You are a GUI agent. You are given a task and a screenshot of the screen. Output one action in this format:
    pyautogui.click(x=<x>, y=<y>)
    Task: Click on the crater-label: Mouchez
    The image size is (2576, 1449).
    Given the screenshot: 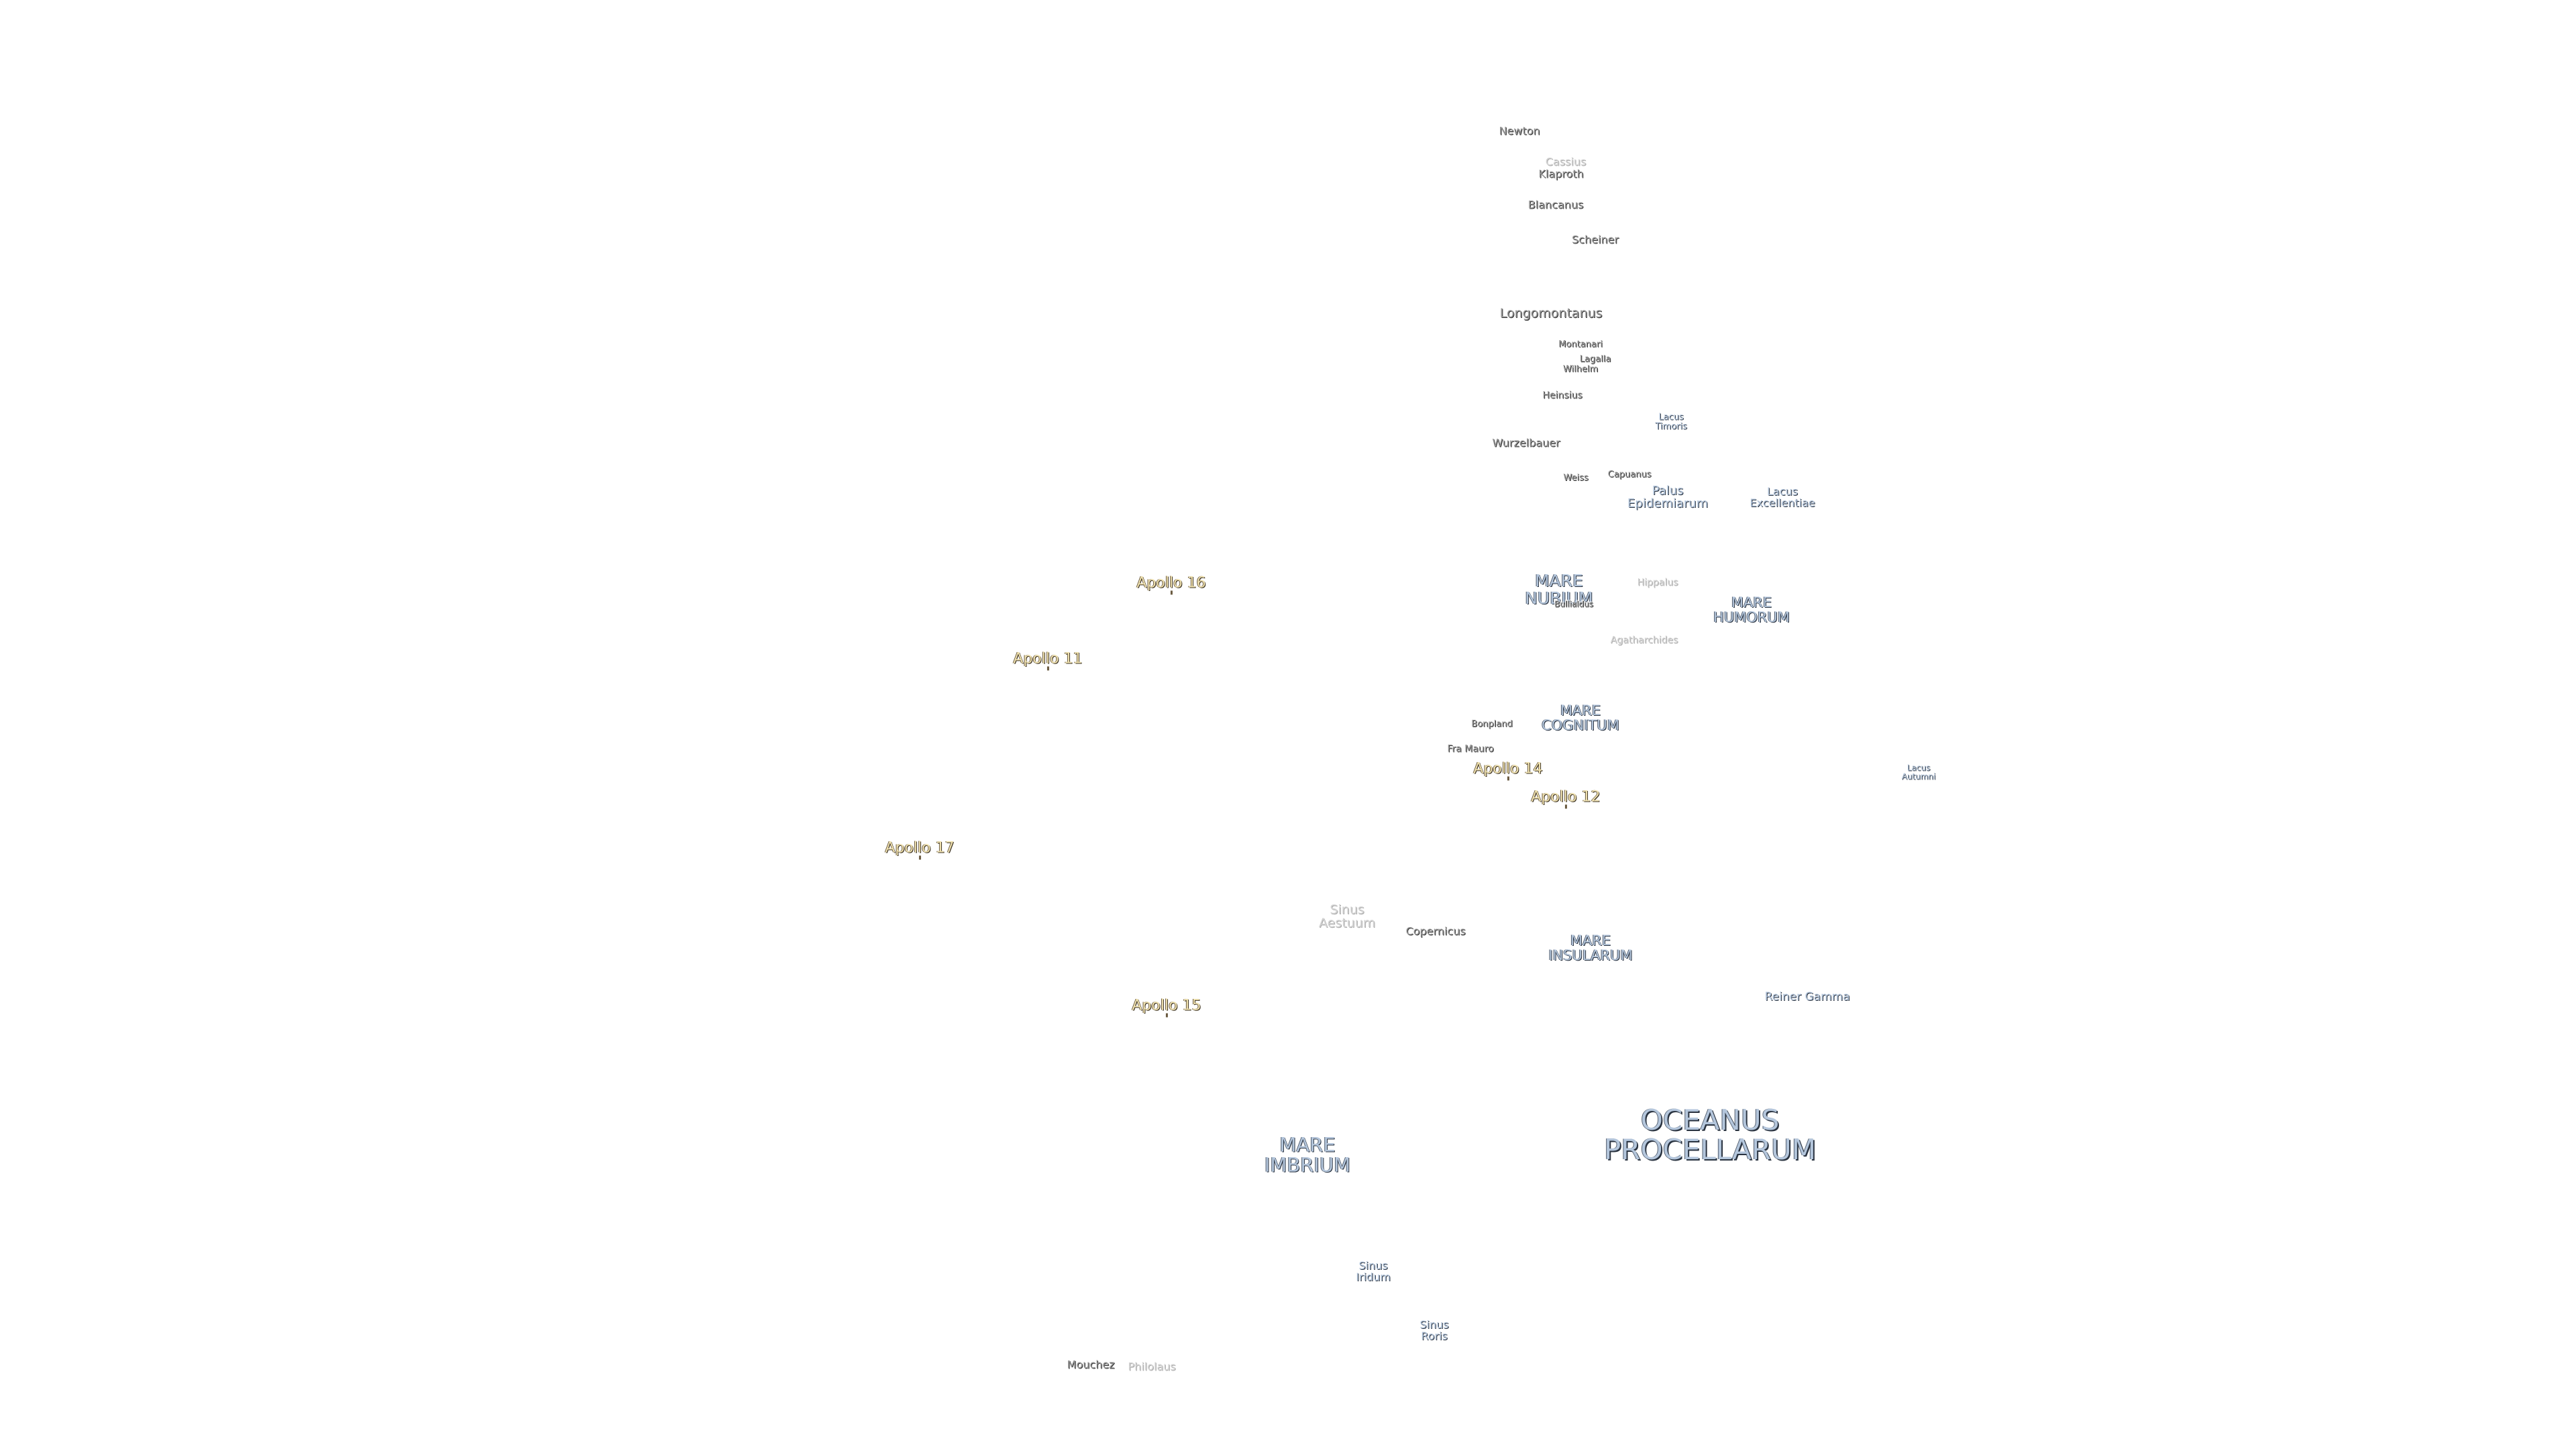 What is the action you would take?
    pyautogui.click(x=1091, y=1364)
    